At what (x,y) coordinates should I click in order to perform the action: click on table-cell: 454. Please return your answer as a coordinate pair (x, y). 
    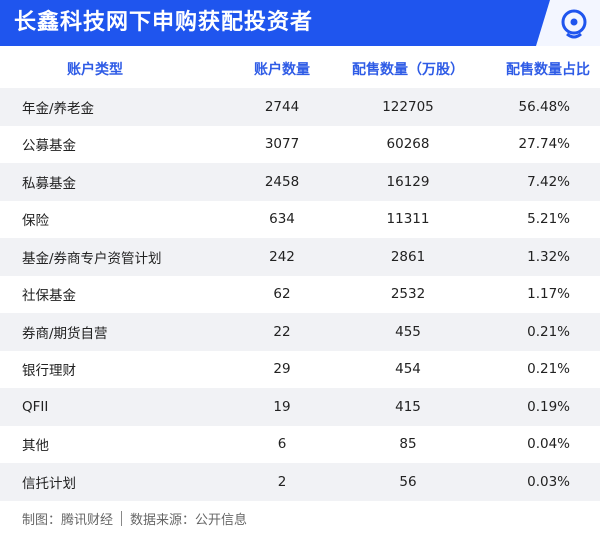
    Looking at the image, I should click on (408, 369).